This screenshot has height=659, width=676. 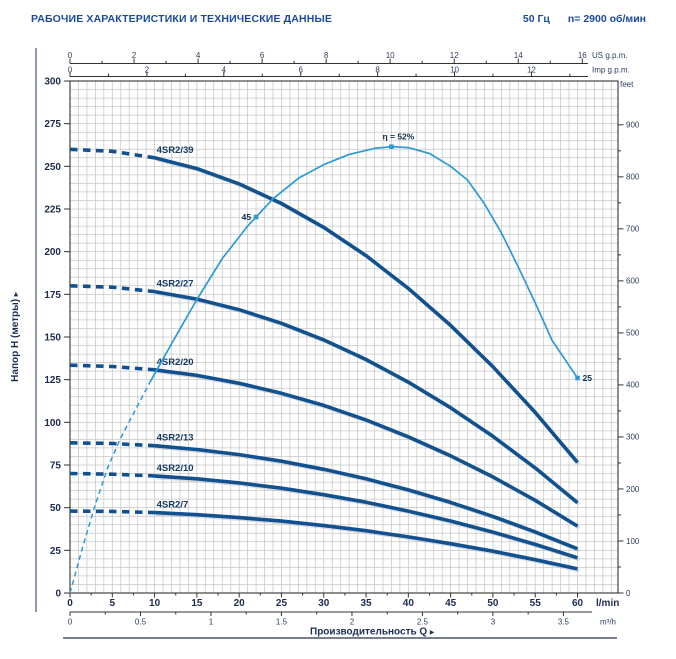 I want to click on m3h-tick-label: 2, so click(x=352, y=622).